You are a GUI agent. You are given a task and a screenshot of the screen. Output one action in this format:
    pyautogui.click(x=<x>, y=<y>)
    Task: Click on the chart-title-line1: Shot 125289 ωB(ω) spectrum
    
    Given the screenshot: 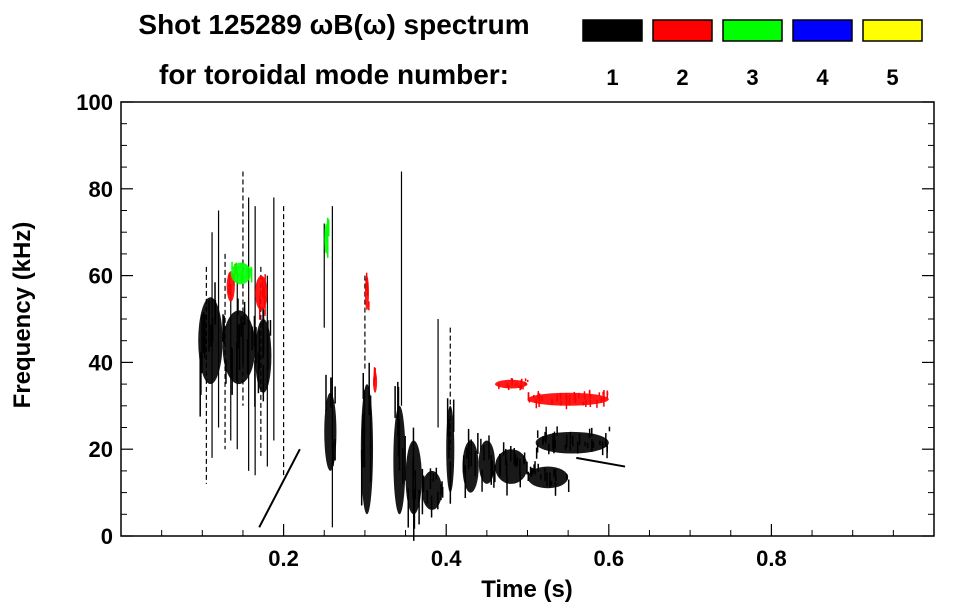 What is the action you would take?
    pyautogui.click(x=333, y=24)
    